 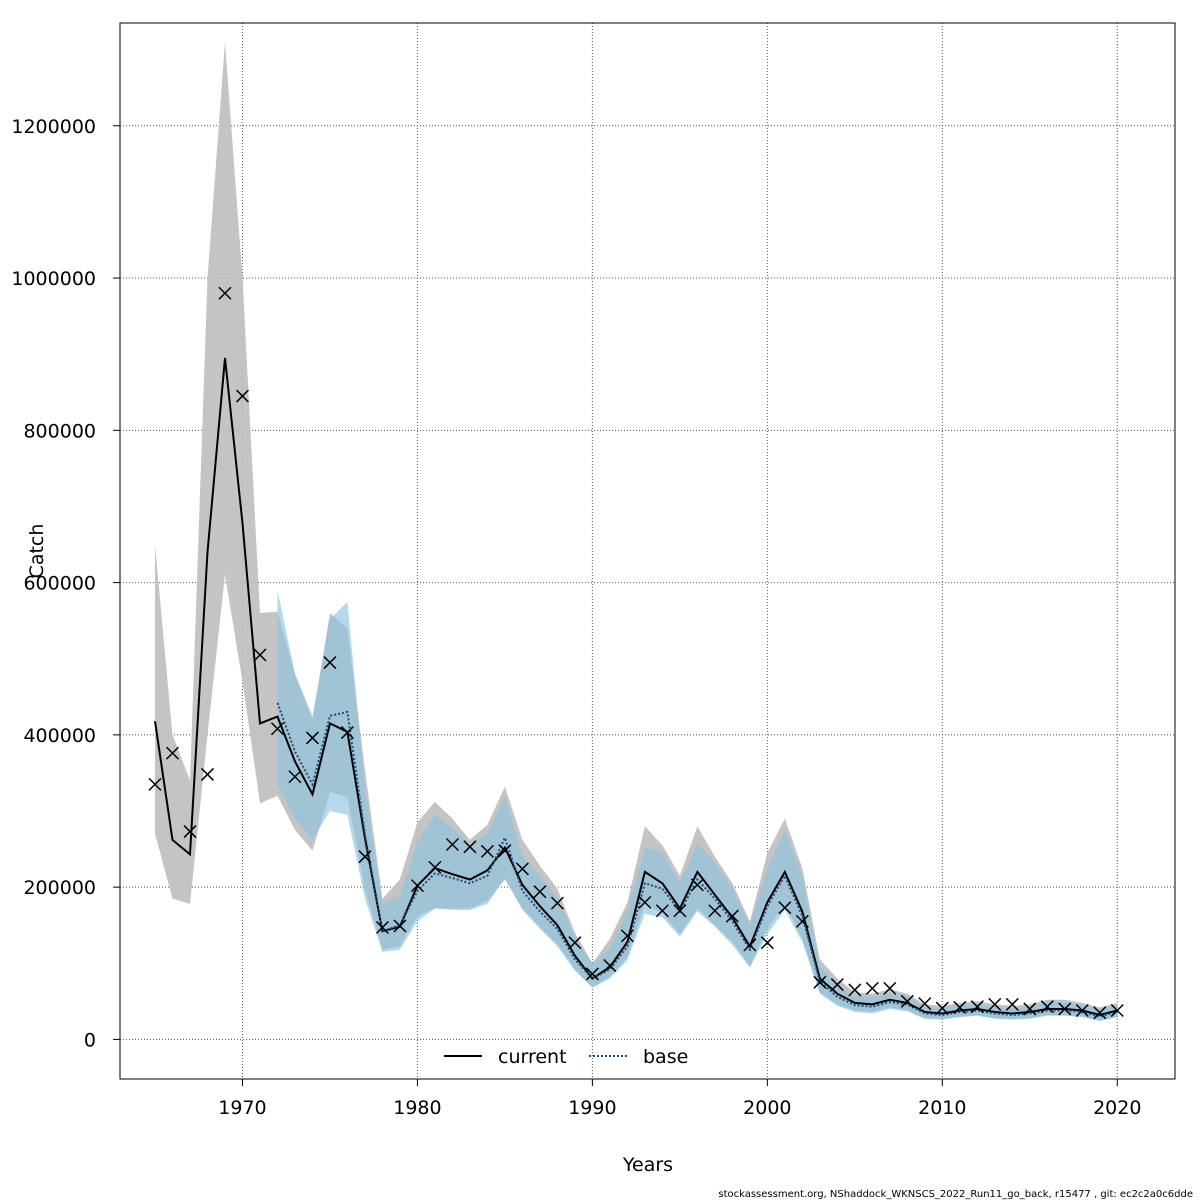 I want to click on y-tick-label: 800000, so click(x=59, y=431).